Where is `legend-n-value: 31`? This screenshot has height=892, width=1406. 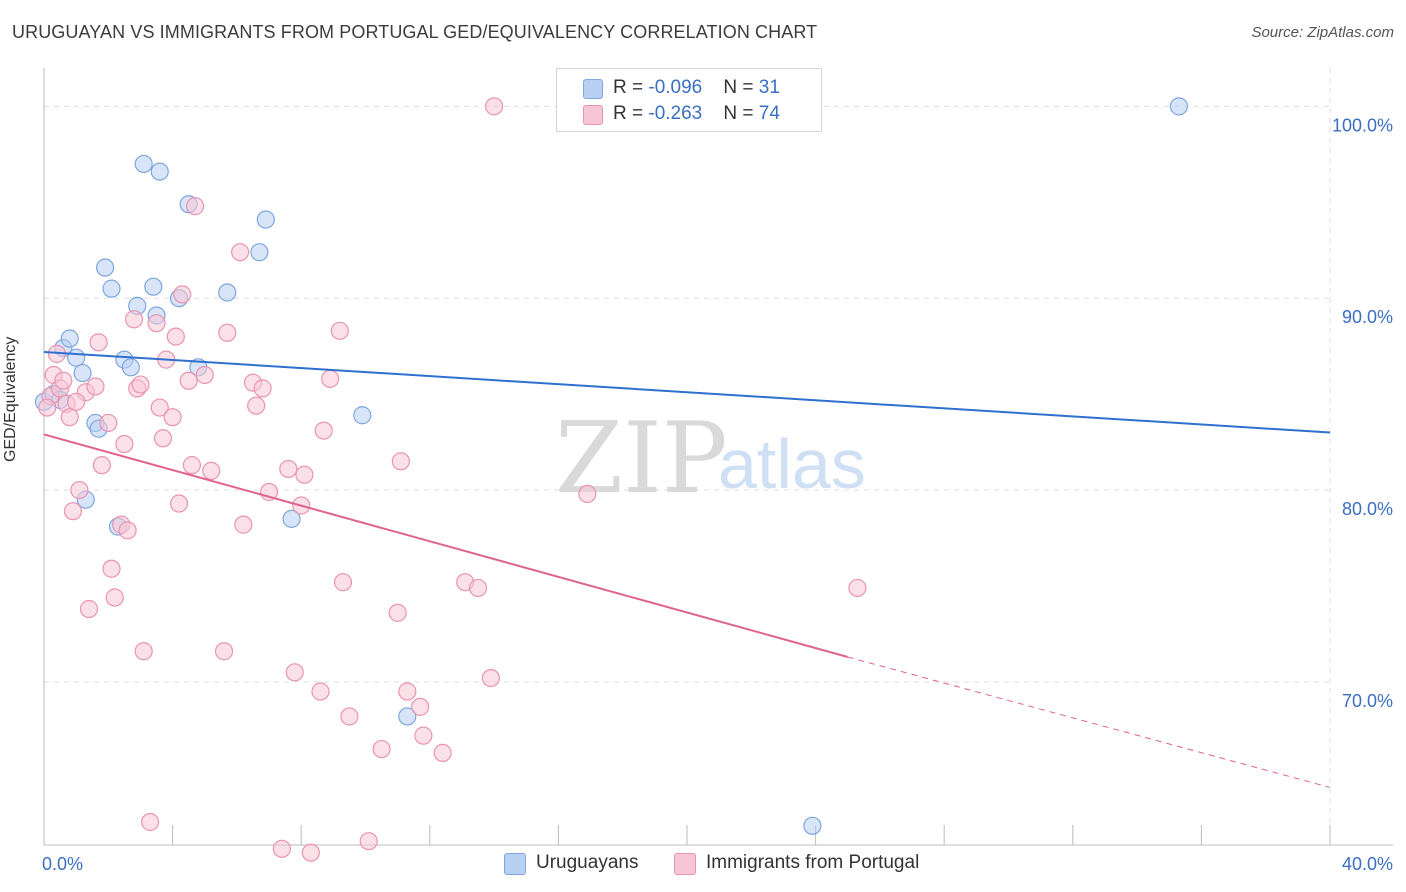
legend-n-value: 31 is located at coordinates (769, 87).